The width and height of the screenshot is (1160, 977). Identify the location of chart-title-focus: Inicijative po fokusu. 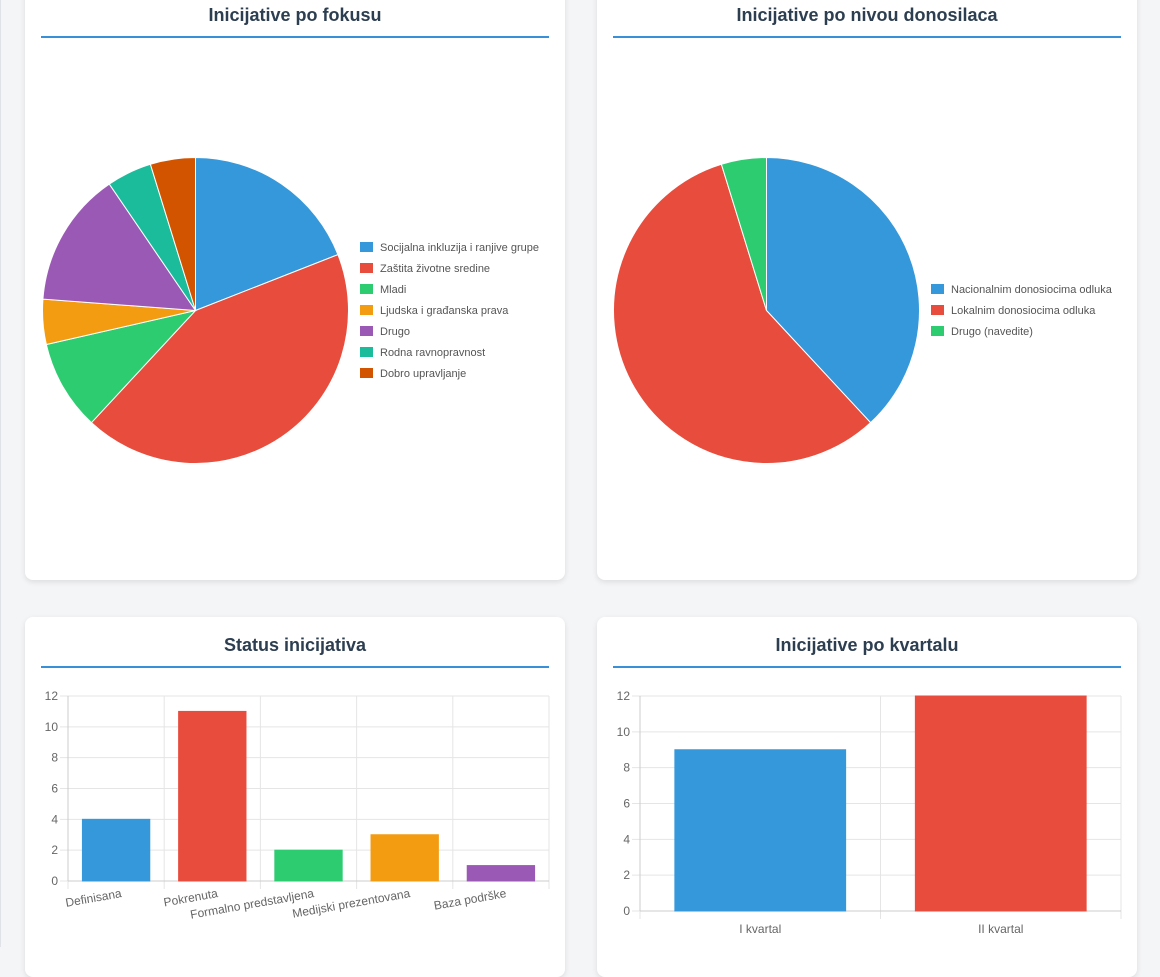
(295, 21).